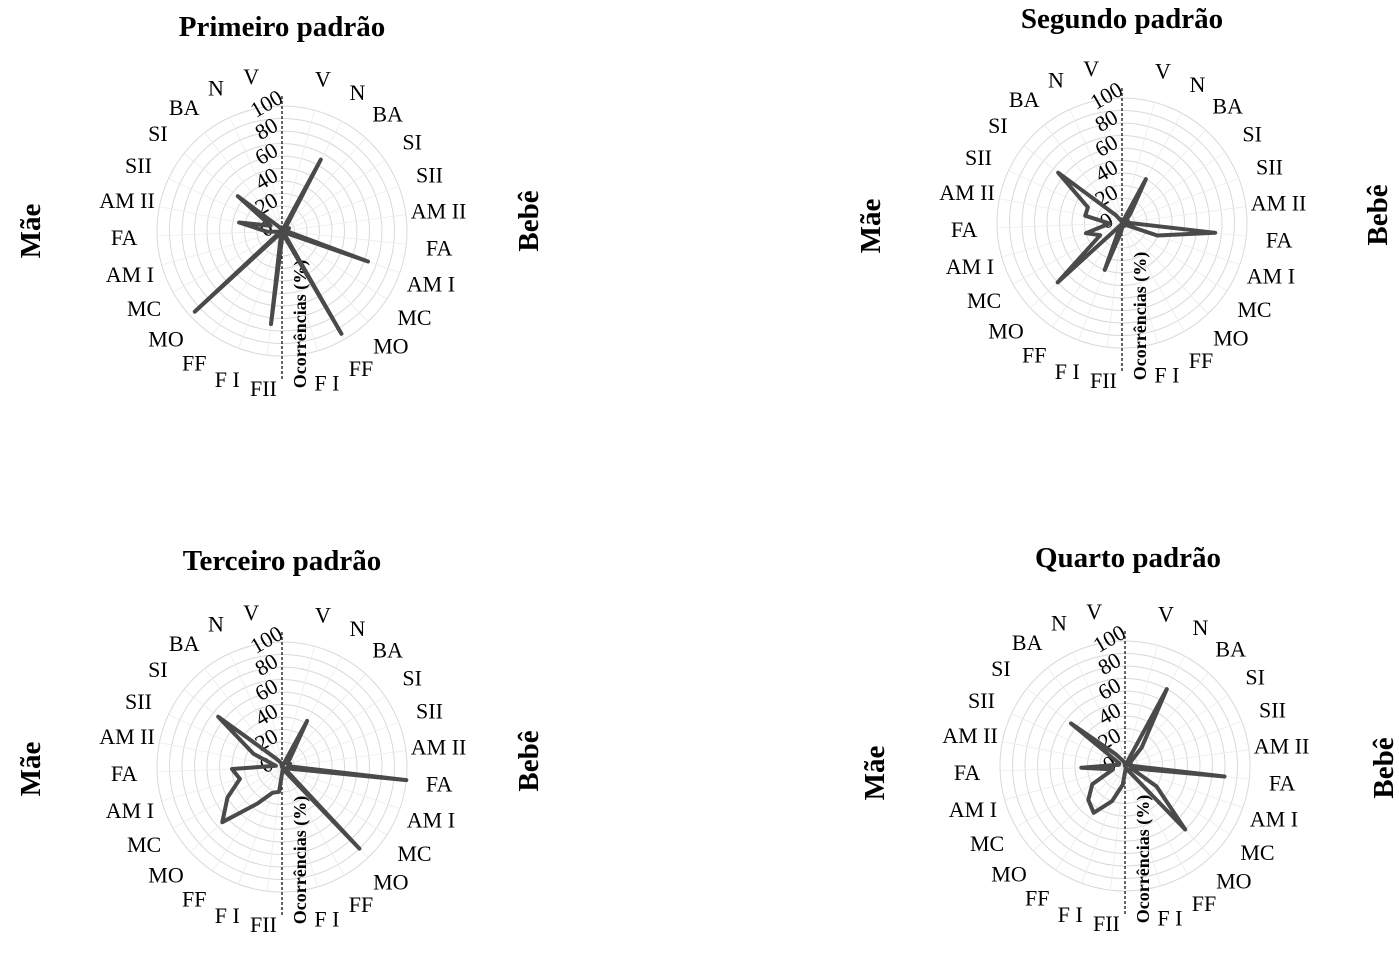  Describe the element at coordinates (194, 362) in the screenshot. I see `category-label-mae: FF` at that location.